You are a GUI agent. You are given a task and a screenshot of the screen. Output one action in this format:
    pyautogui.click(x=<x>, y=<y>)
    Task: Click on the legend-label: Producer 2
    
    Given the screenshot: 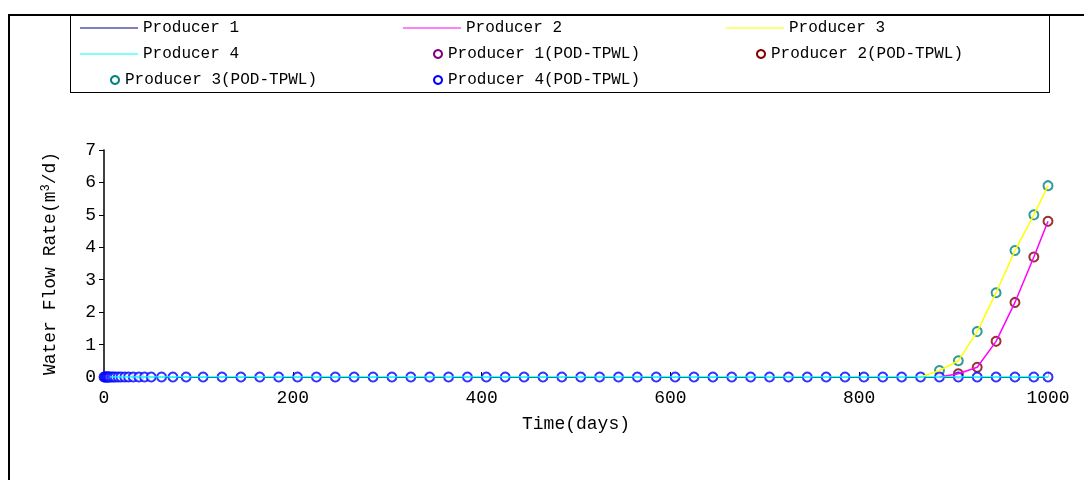 What is the action you would take?
    pyautogui.click(x=514, y=28)
    